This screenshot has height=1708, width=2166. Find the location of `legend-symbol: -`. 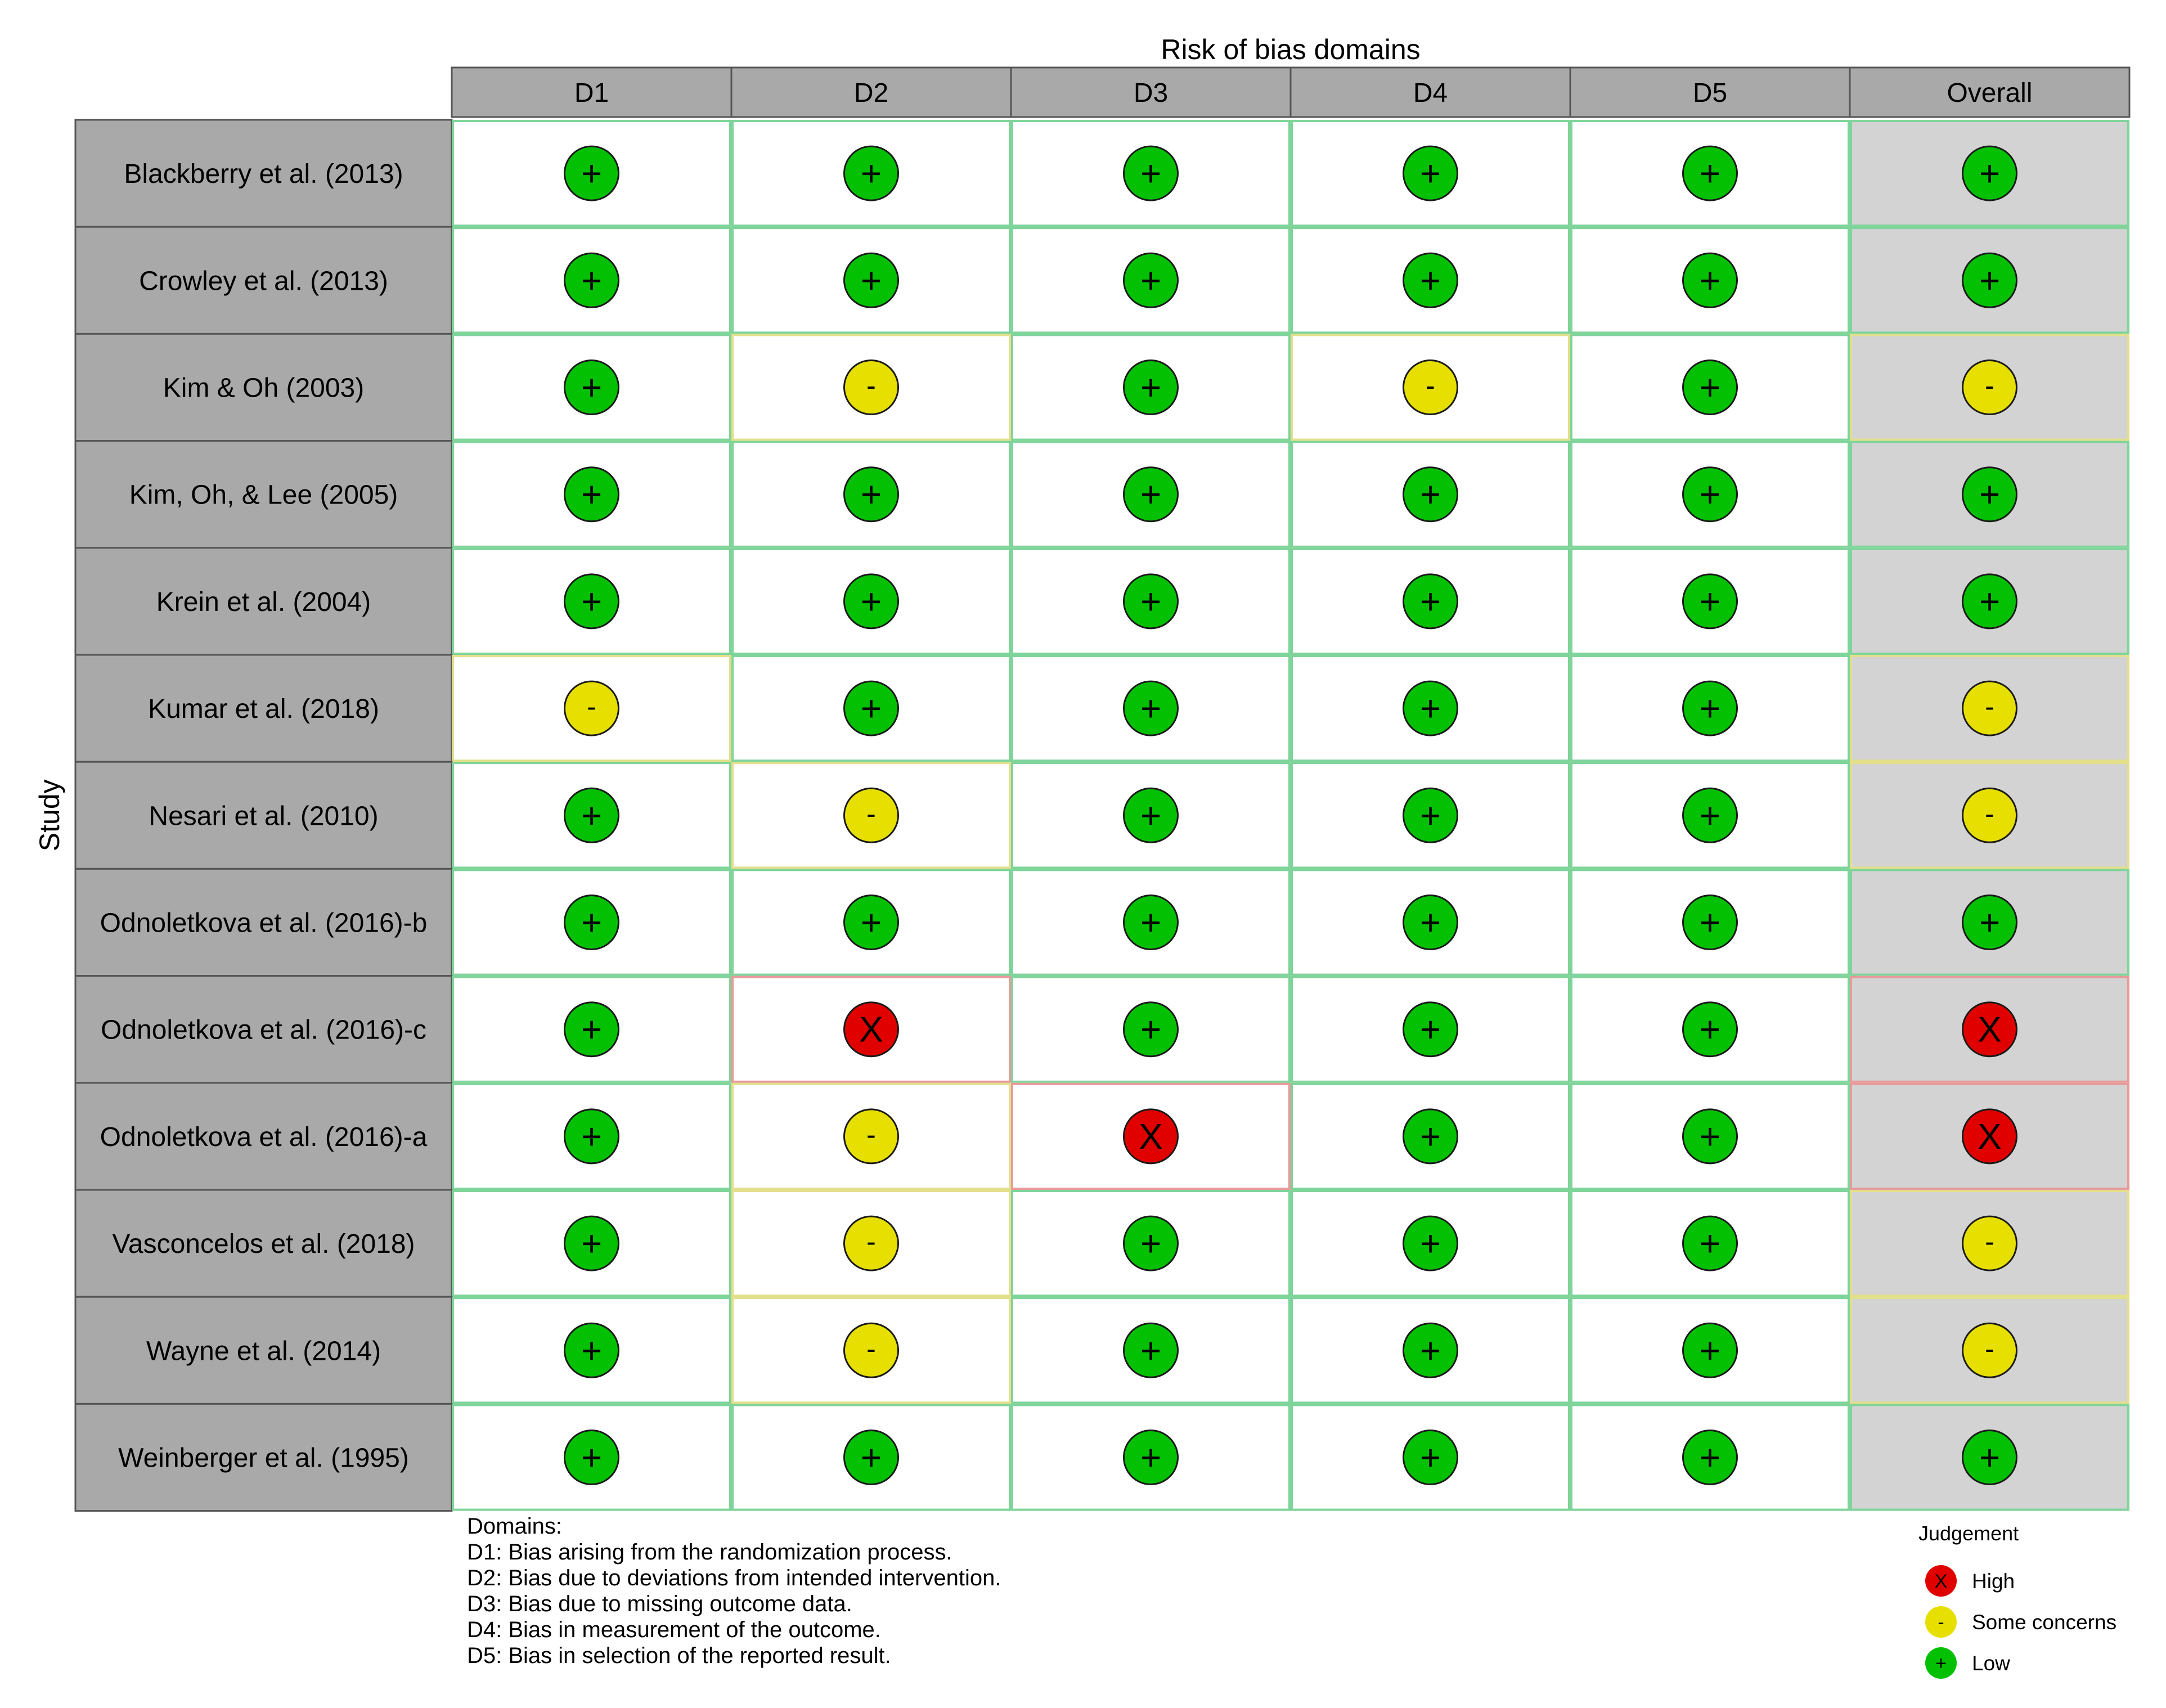

legend-symbol: - is located at coordinates (1941, 1623).